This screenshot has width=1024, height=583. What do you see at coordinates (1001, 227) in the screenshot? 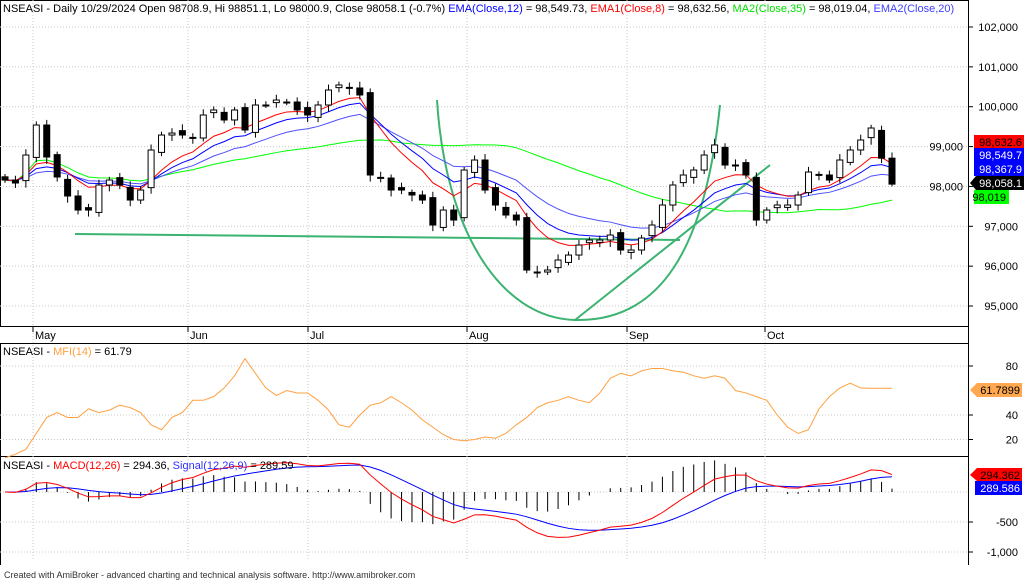
I see `price-tick-label: 97,000` at bounding box center [1001, 227].